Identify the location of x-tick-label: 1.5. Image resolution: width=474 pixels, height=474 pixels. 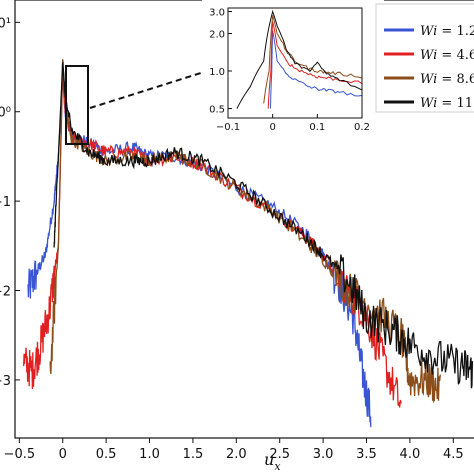
(193, 454).